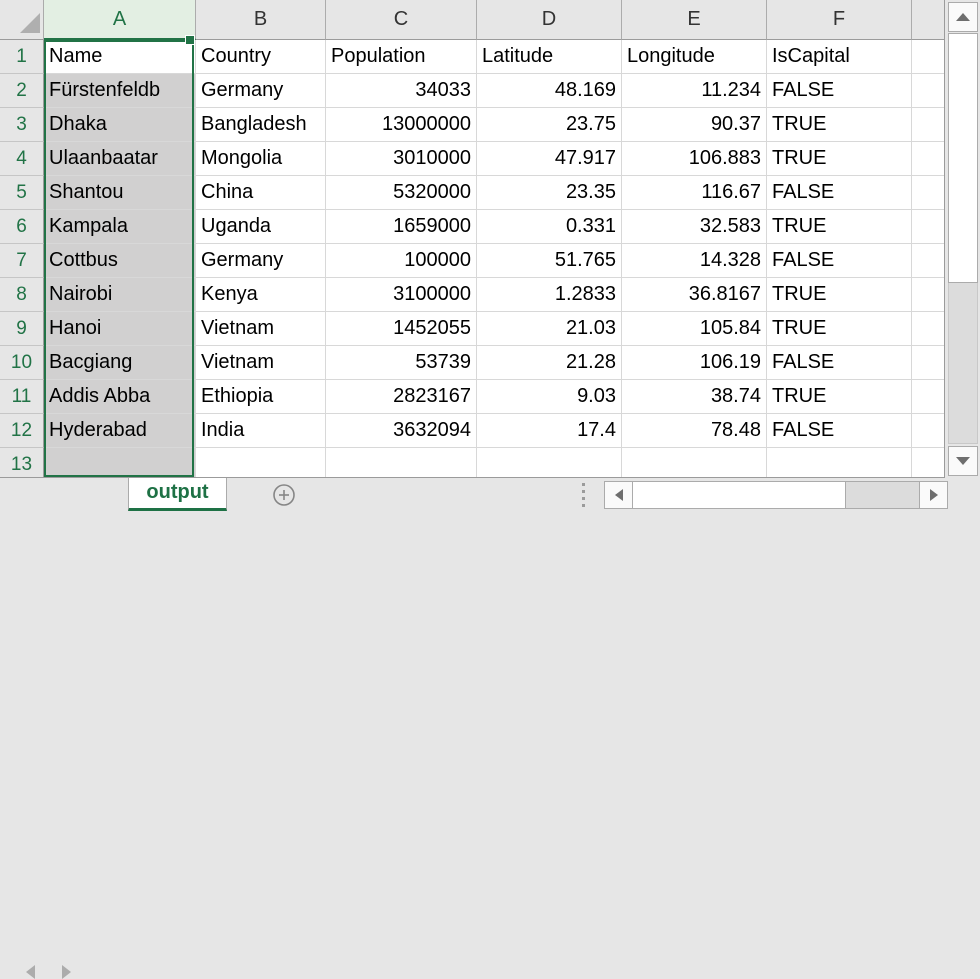 This screenshot has width=980, height=979. What do you see at coordinates (22, 20) in the screenshot?
I see `select-all-button` at bounding box center [22, 20].